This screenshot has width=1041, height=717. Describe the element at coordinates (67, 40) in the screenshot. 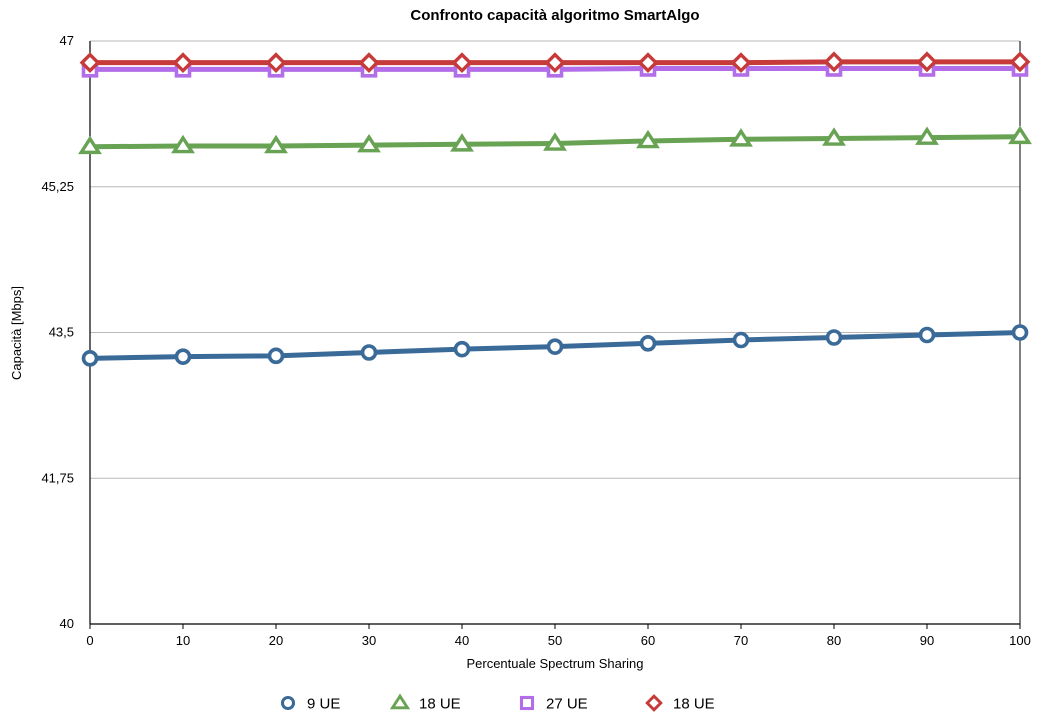

I see `y-tick-label: 47` at that location.